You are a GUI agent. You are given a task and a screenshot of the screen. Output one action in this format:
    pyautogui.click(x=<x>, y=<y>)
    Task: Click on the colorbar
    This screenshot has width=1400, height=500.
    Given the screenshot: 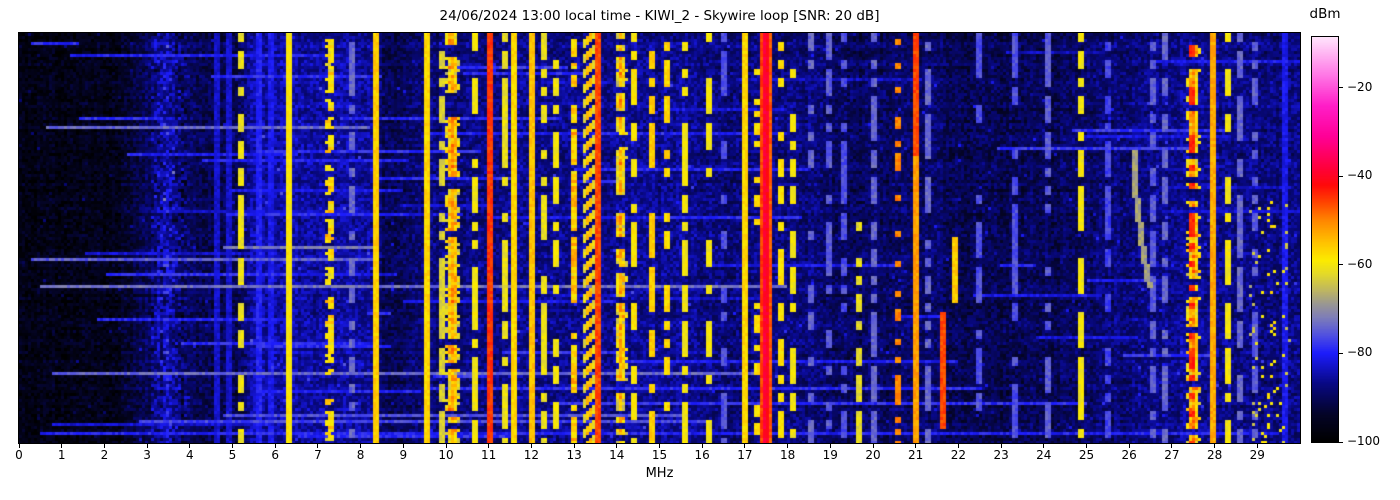 What is the action you would take?
    pyautogui.click(x=1325, y=239)
    